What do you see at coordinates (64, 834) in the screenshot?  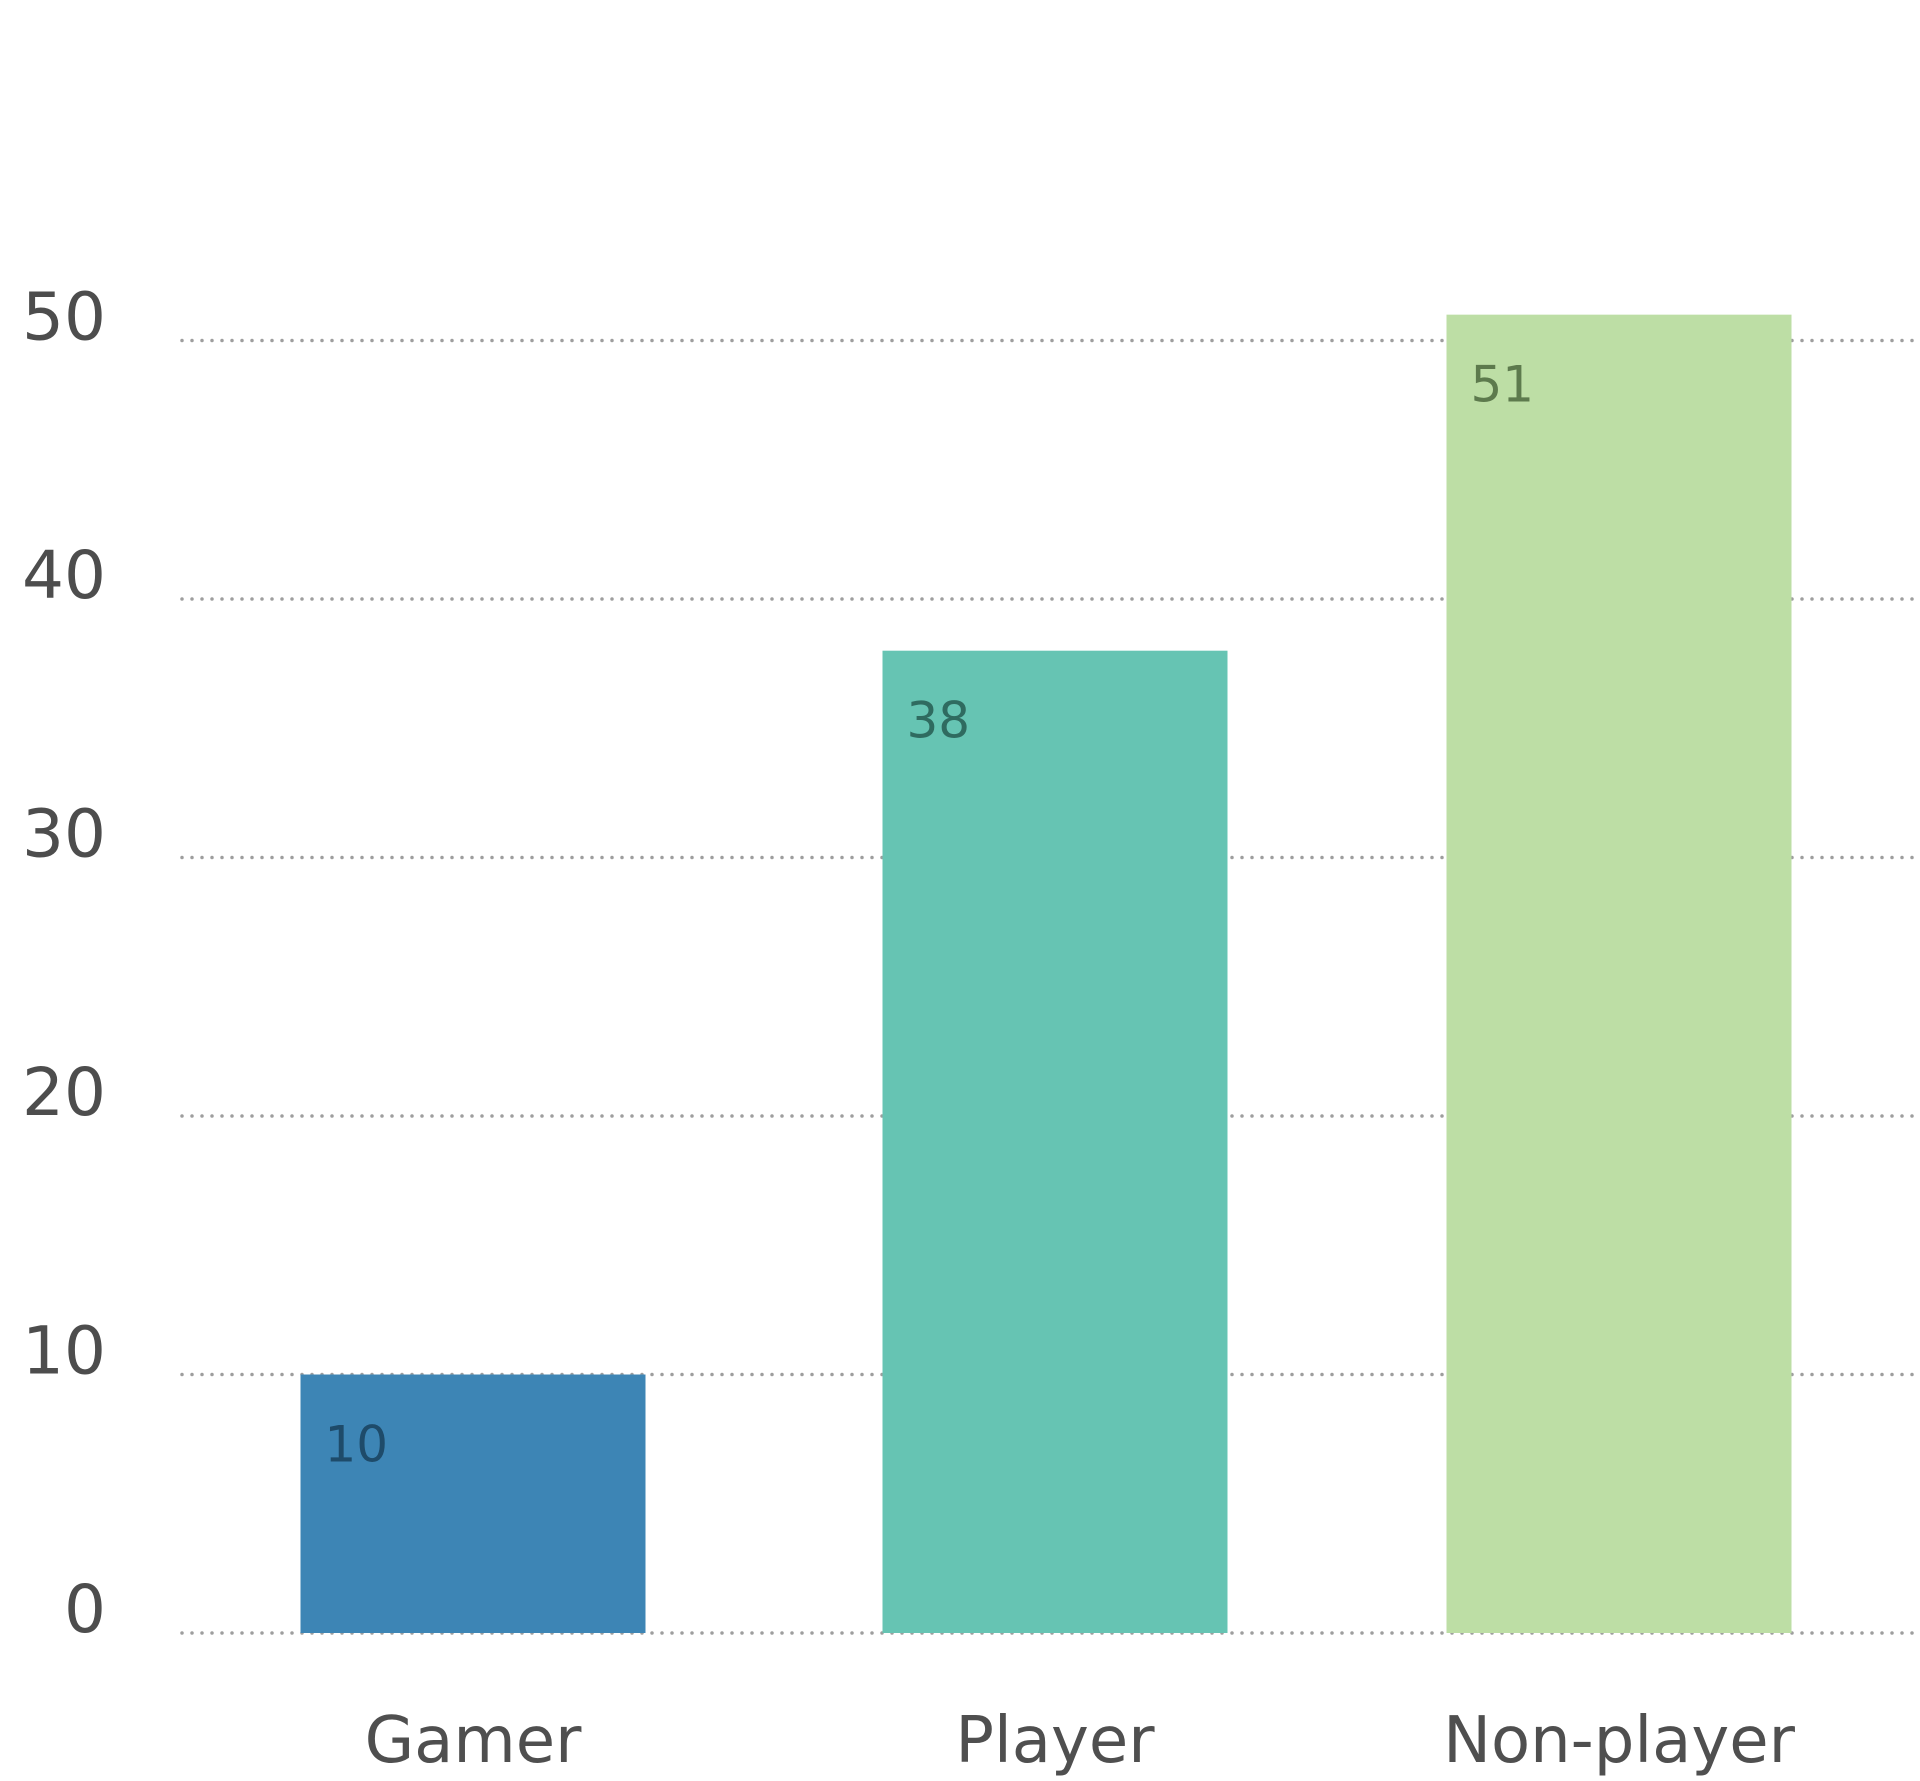 I see `y-tick-label: 30` at bounding box center [64, 834].